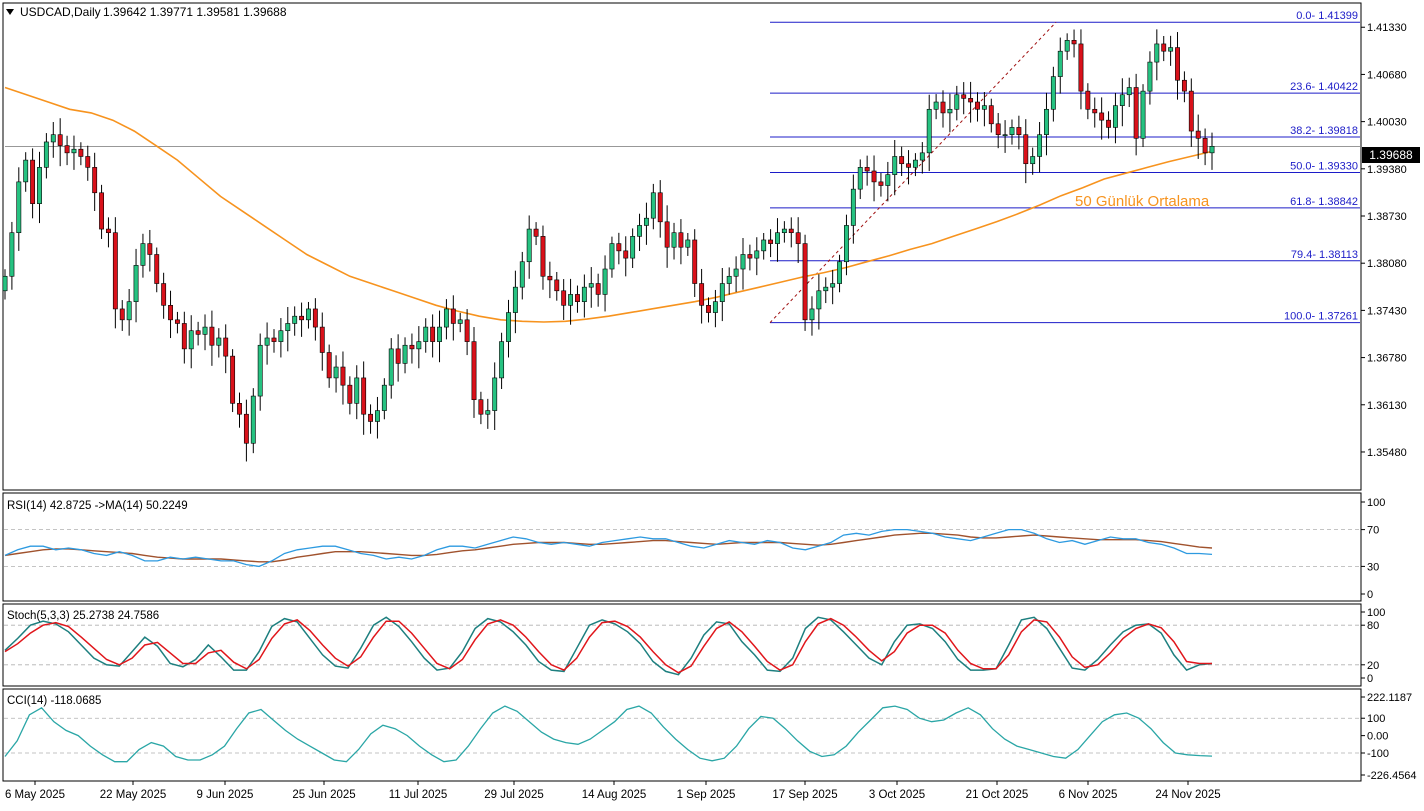 The width and height of the screenshot is (1424, 811). I want to click on rsi-layer: 100 70 30 0, so click(694, 549).